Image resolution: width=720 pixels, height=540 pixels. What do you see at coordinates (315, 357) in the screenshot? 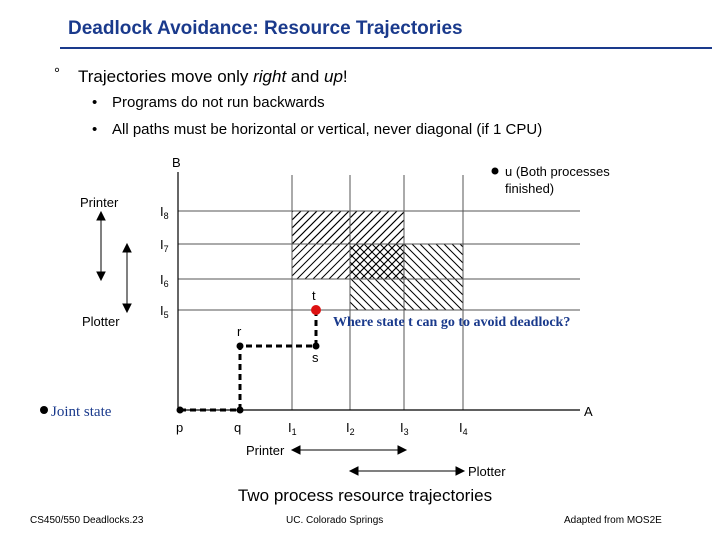
I see `label-s: s` at bounding box center [315, 357].